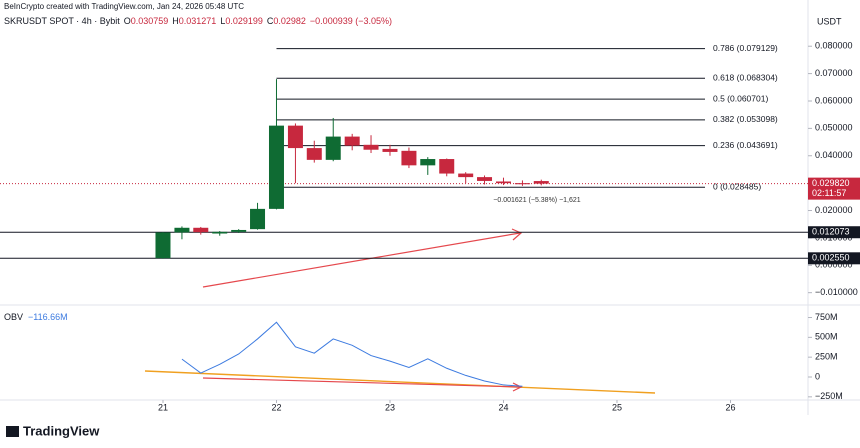 This screenshot has height=448, width=860. I want to click on obv-trend-line, so click(400, 382).